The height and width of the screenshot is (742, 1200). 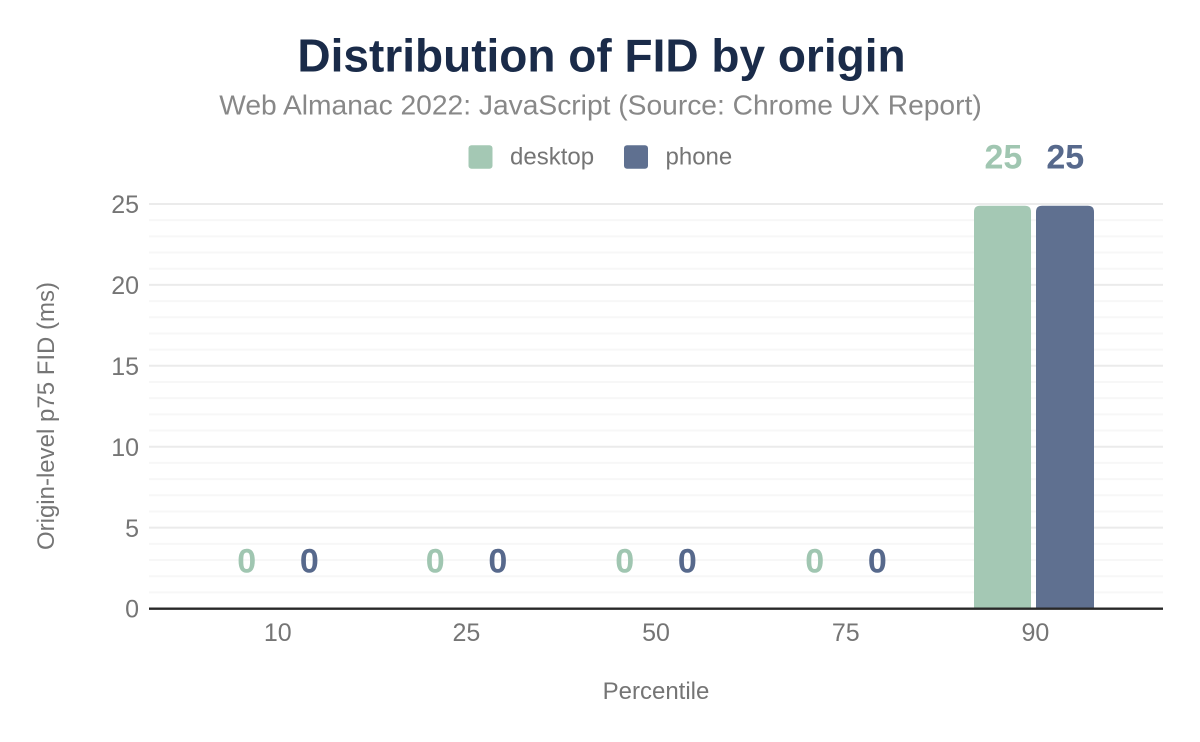 I want to click on svg-text: desktop, so click(x=552, y=156).